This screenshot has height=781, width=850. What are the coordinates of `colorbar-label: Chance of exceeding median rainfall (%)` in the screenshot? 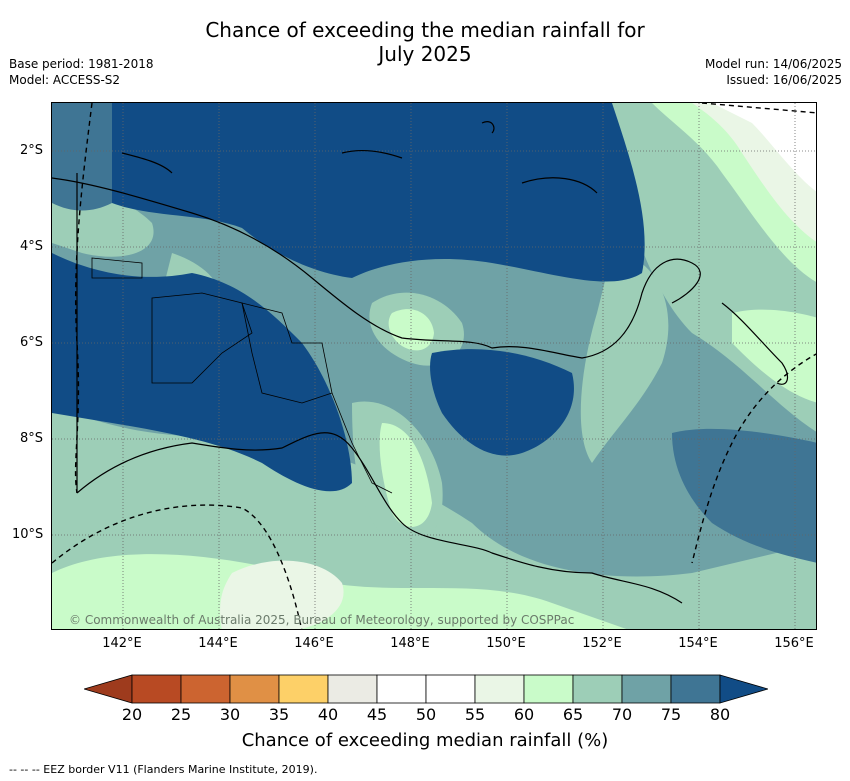 It's located at (425, 740).